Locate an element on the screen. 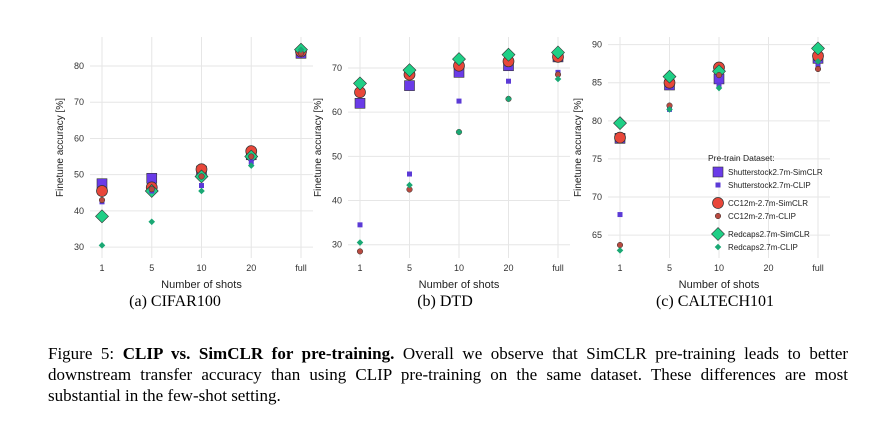 This screenshot has height=435, width=879. legend-label: Shutterstock2.7m-SimCLR is located at coordinates (775, 172).